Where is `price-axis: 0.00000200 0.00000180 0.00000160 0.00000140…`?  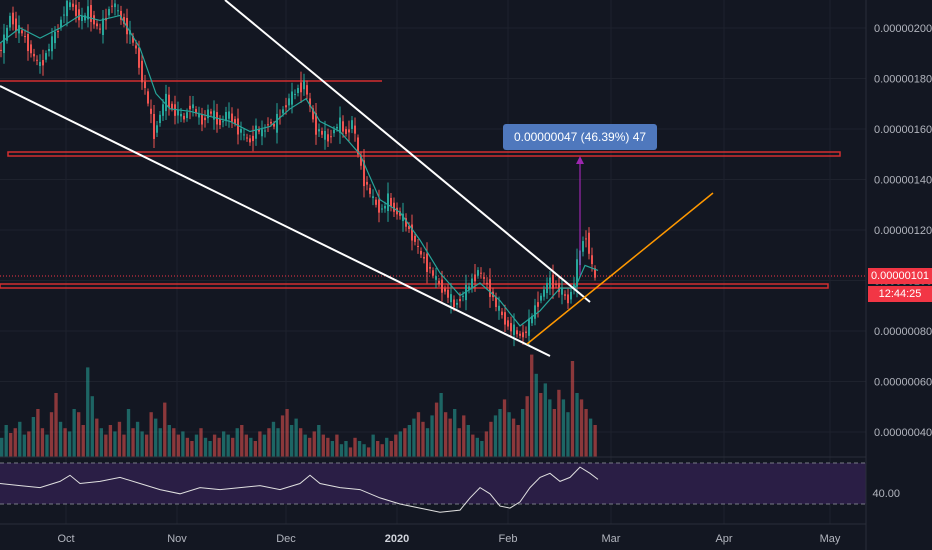 price-axis: 0.00000200 0.00000180 0.00000160 0.00000140… is located at coordinates (903, 231).